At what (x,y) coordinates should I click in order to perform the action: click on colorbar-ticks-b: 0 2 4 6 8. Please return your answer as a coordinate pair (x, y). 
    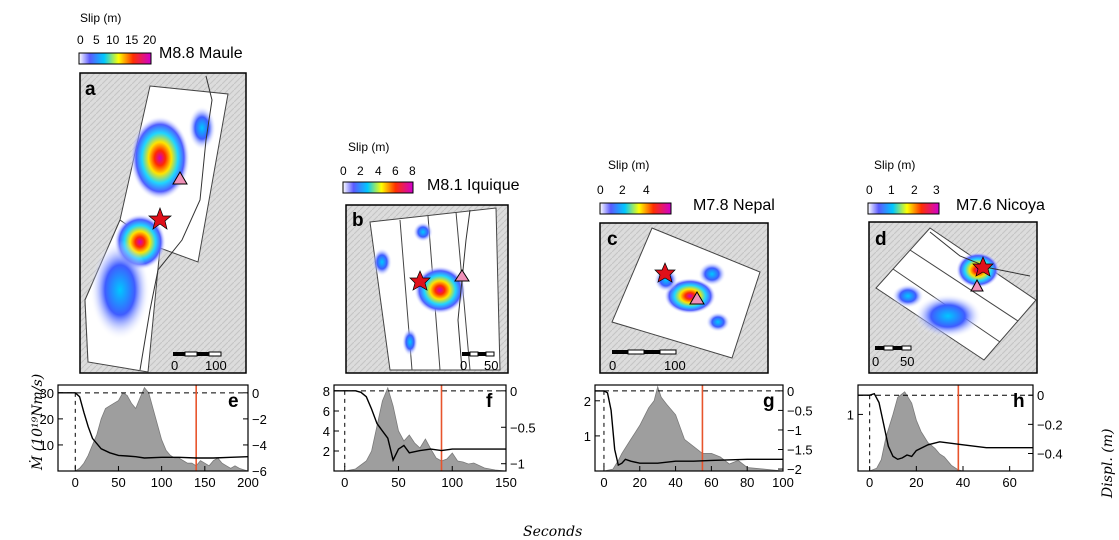
    Looking at the image, I should click on (378, 171).